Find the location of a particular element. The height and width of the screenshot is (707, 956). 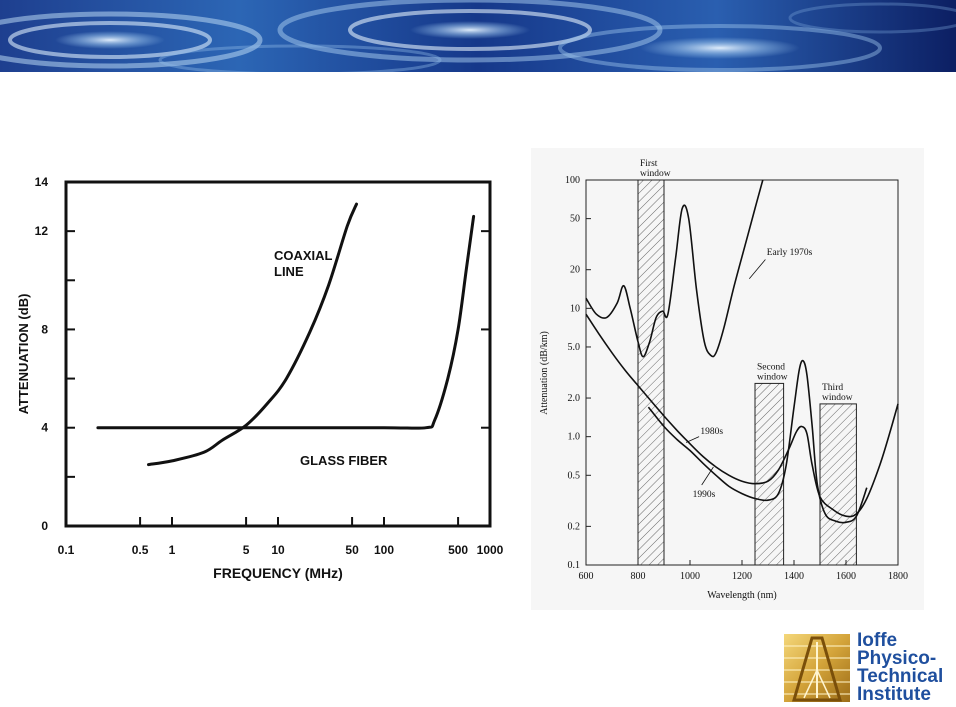

x-tick-label: 1600 is located at coordinates (846, 576).